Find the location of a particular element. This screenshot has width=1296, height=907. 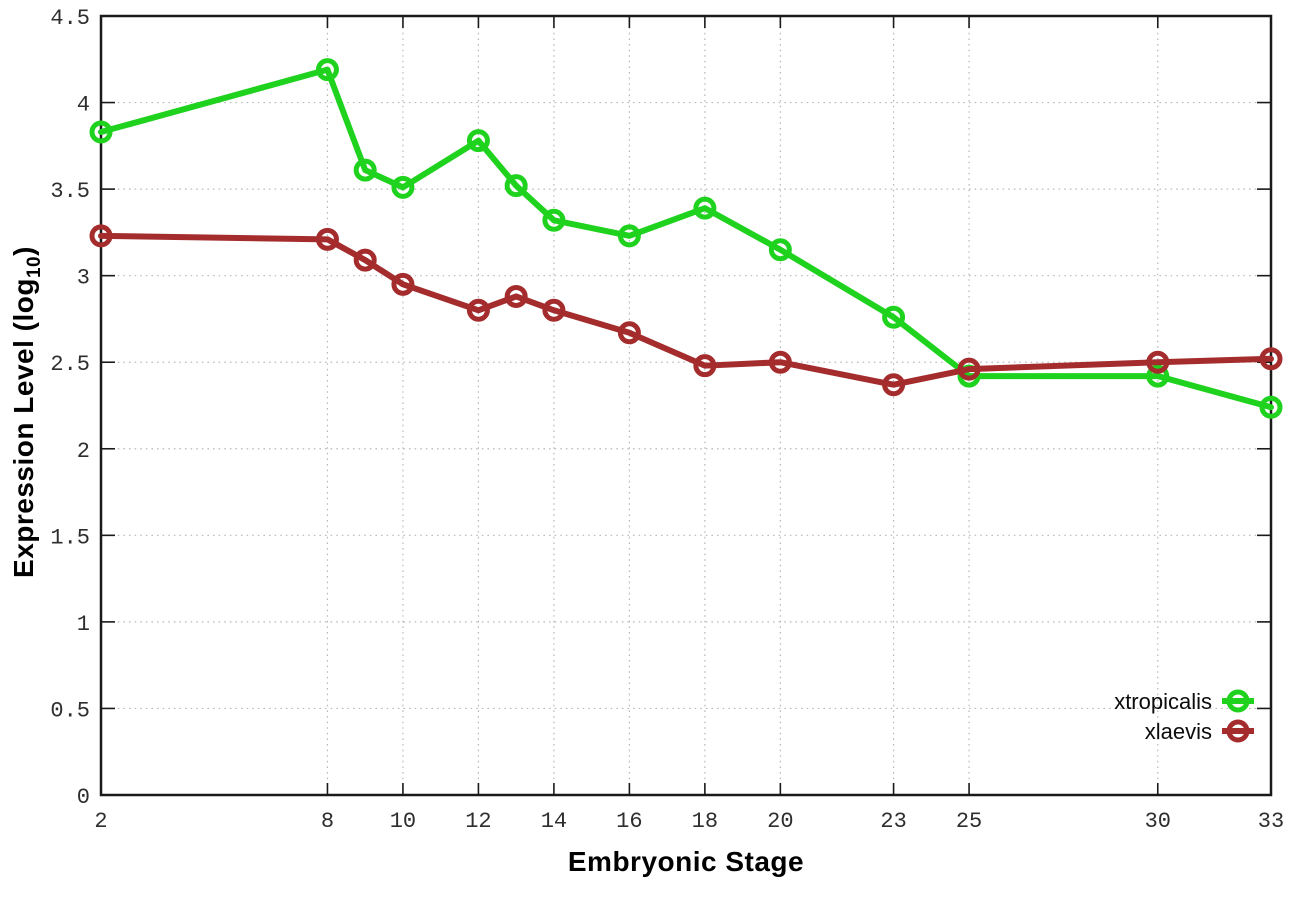

y-axis-title-main: Expression Level (log is located at coordinates (24, 428).